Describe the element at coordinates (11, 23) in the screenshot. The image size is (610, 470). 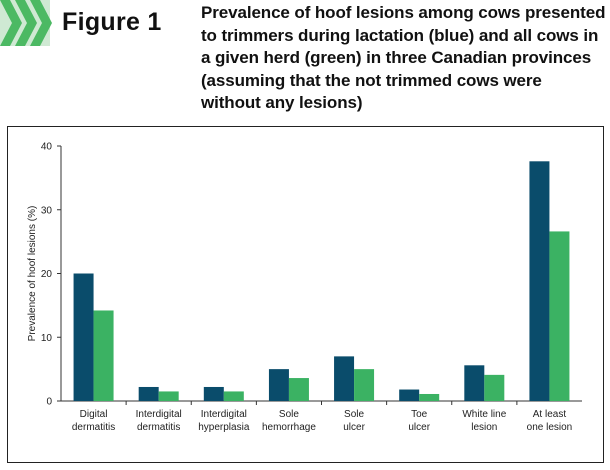
I see `chevron-1-icon` at that location.